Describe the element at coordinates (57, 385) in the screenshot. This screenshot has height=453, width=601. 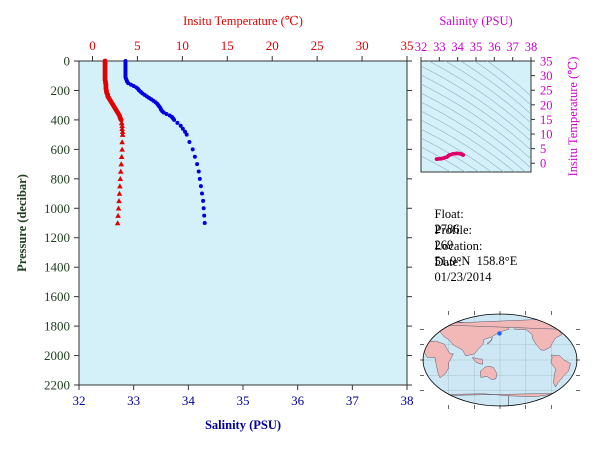
I see `pressure-tick-label: 2200` at that location.